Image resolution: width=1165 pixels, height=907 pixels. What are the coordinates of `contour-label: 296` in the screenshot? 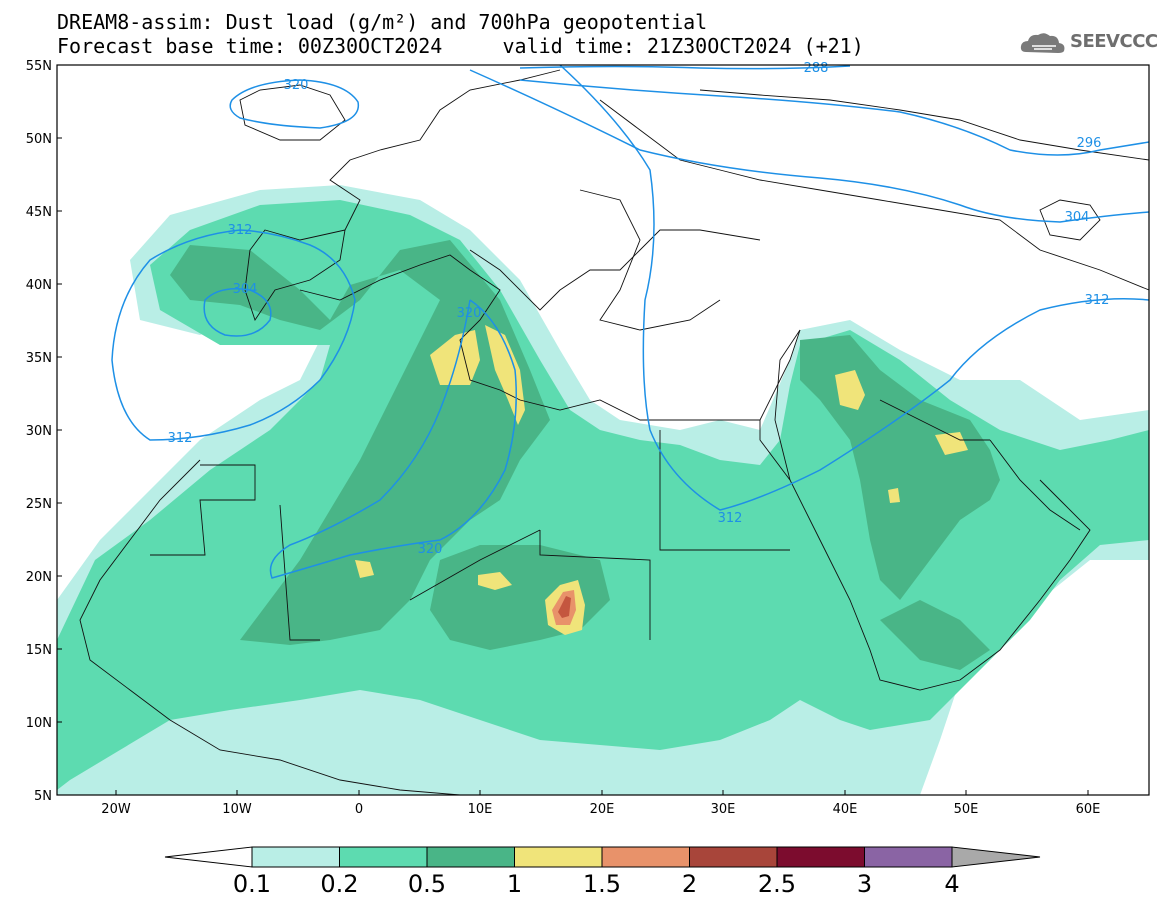 It's located at (1089, 143).